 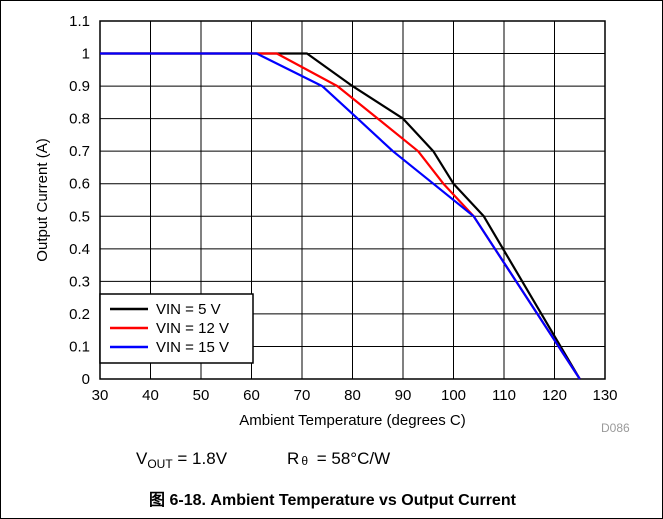 I want to click on x-tick-label: 60, so click(x=251, y=395).